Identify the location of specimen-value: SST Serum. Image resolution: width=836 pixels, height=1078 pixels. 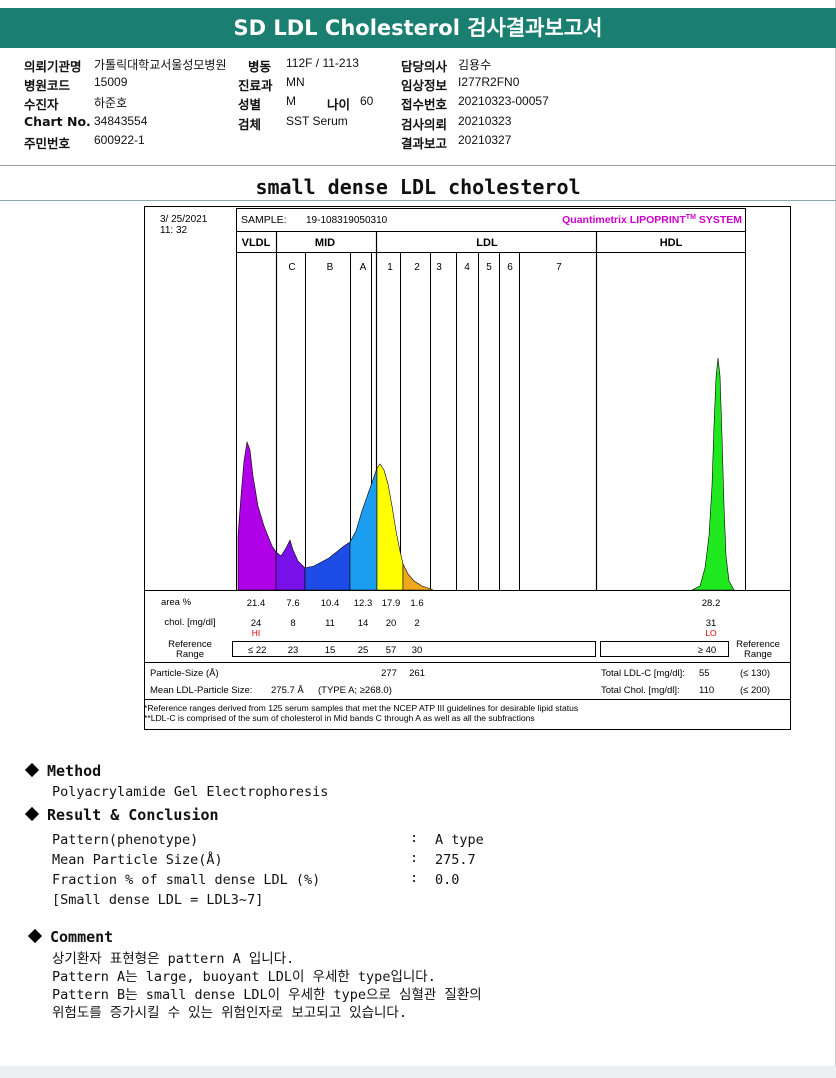
(317, 121).